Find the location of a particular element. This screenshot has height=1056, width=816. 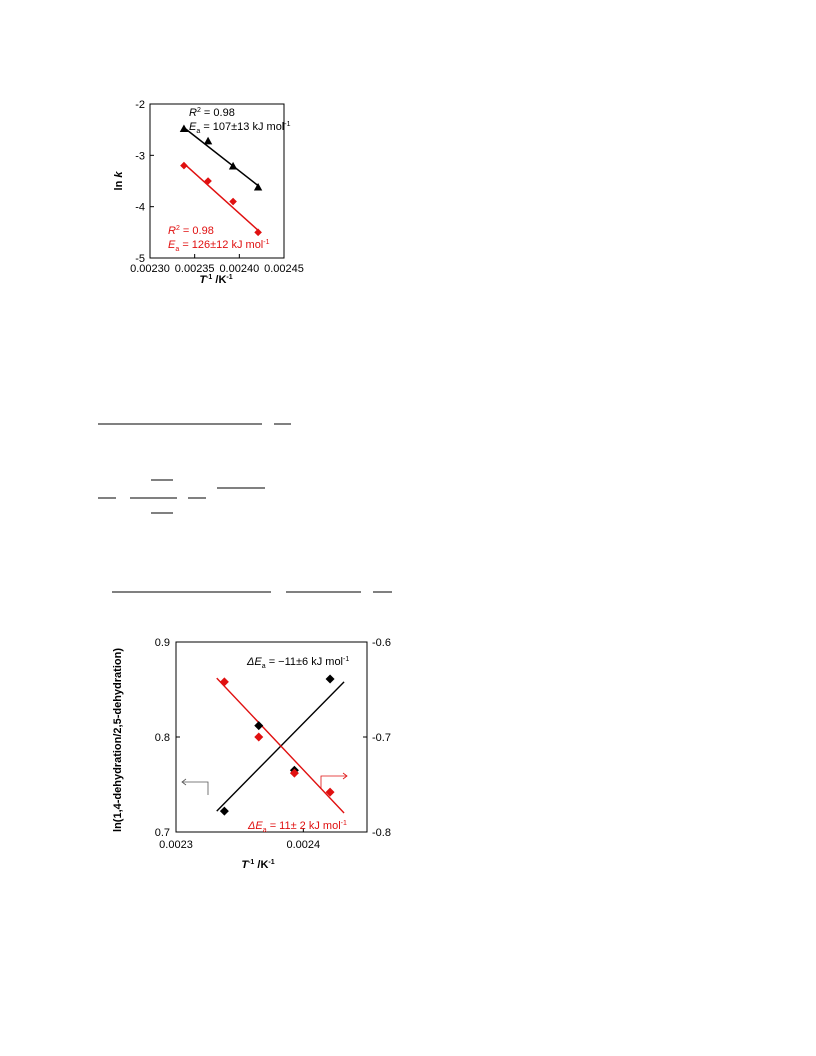

chart-1-x-tick-label: 0.00235 is located at coordinates (195, 269).